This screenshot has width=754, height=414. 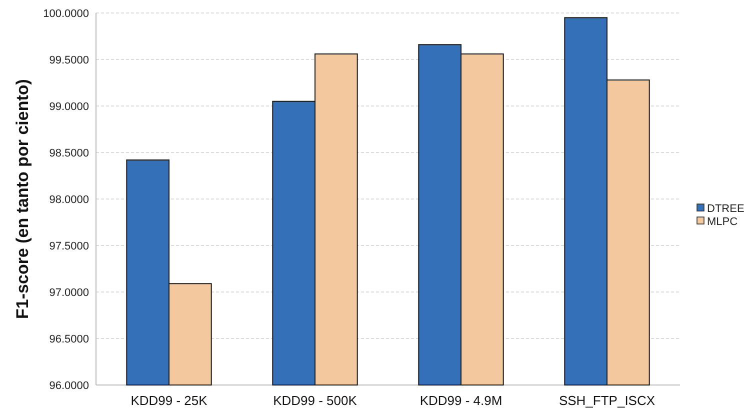 What do you see at coordinates (69, 200) in the screenshot?
I see `y-tick-label: 98.0000` at bounding box center [69, 200].